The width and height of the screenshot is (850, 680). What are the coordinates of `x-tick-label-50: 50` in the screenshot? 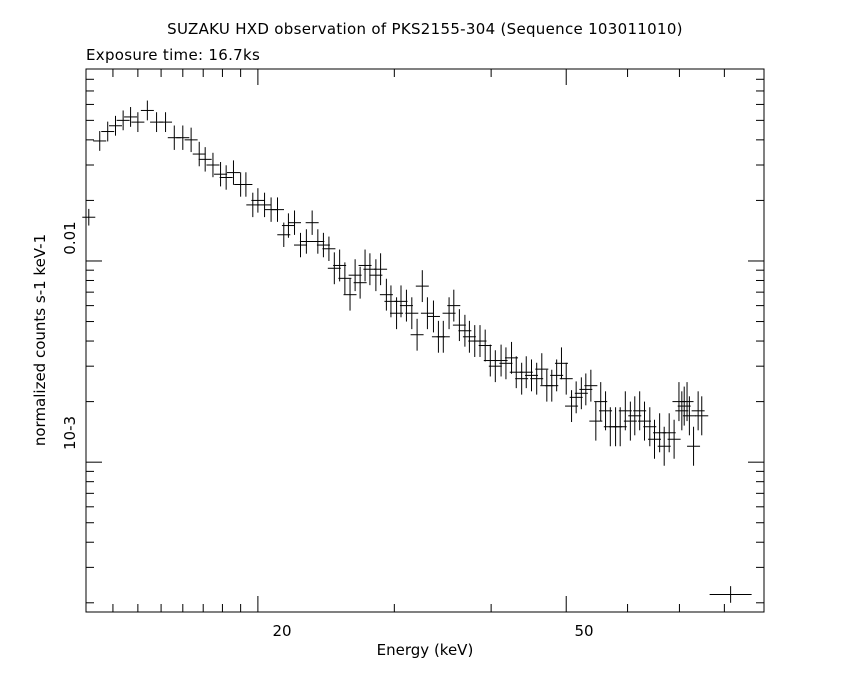 It's located at (583, 631).